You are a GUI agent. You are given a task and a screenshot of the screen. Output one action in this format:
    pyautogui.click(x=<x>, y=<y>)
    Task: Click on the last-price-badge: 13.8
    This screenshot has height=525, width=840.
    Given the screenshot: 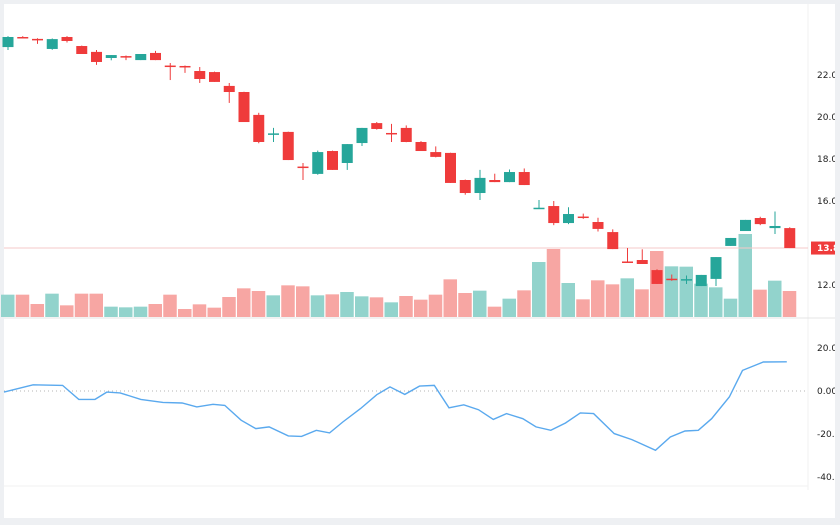 What is the action you would take?
    pyautogui.click(x=825, y=248)
    